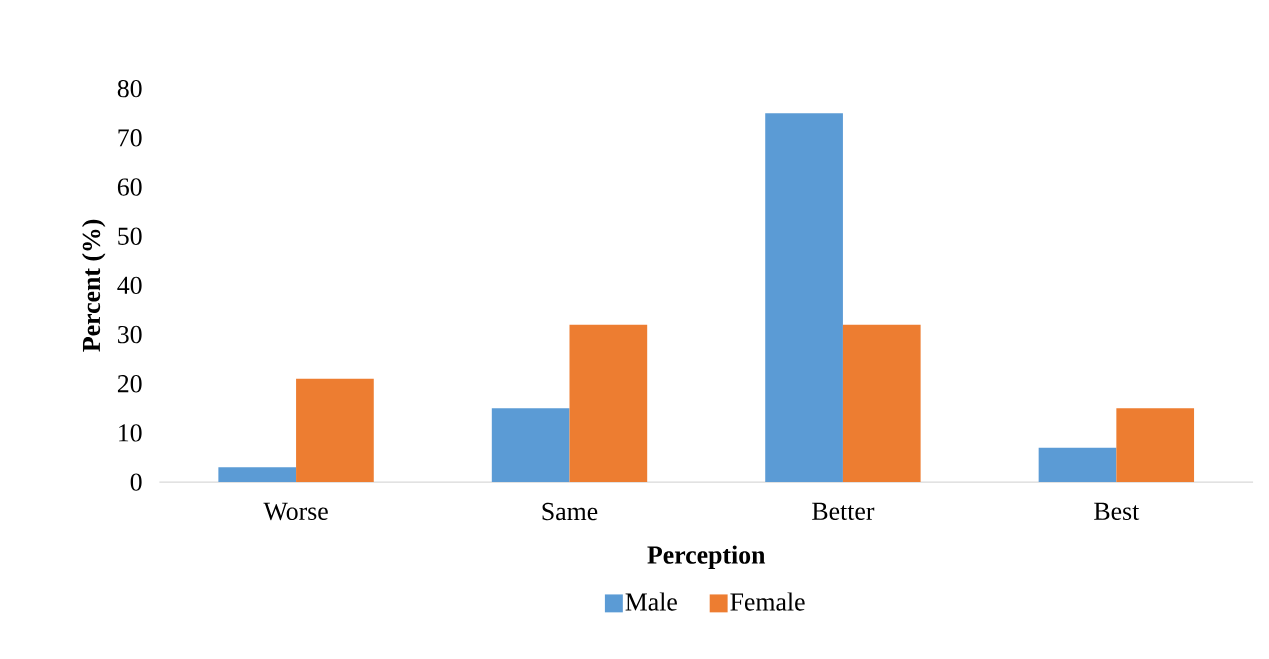 The width and height of the screenshot is (1269, 659). Describe the element at coordinates (1117, 511) in the screenshot. I see `x-tick-label: Best` at that location.